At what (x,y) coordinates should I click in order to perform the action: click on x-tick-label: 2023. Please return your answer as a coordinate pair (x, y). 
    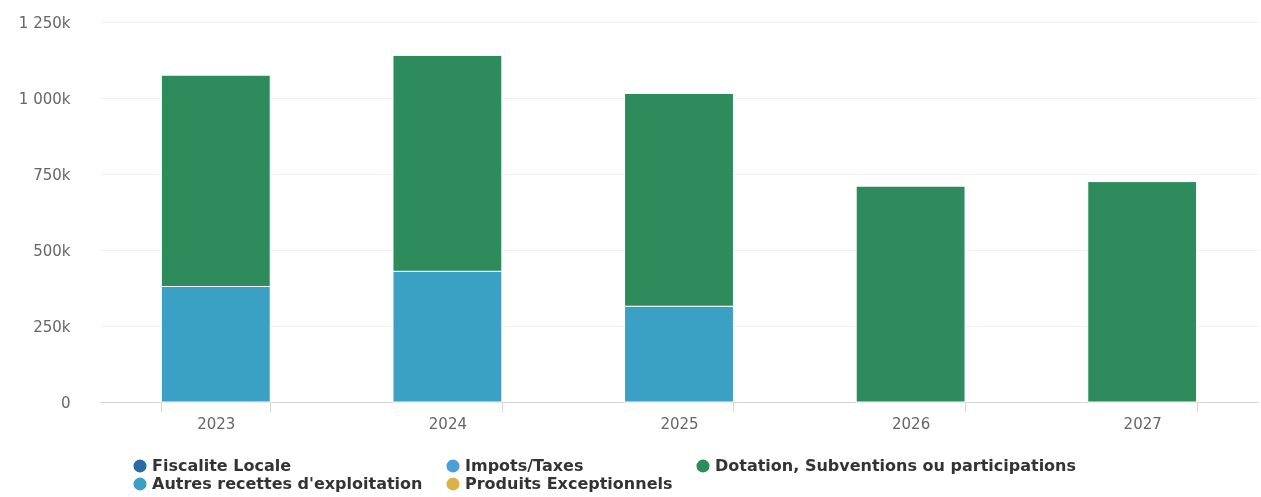
    Looking at the image, I should click on (216, 423).